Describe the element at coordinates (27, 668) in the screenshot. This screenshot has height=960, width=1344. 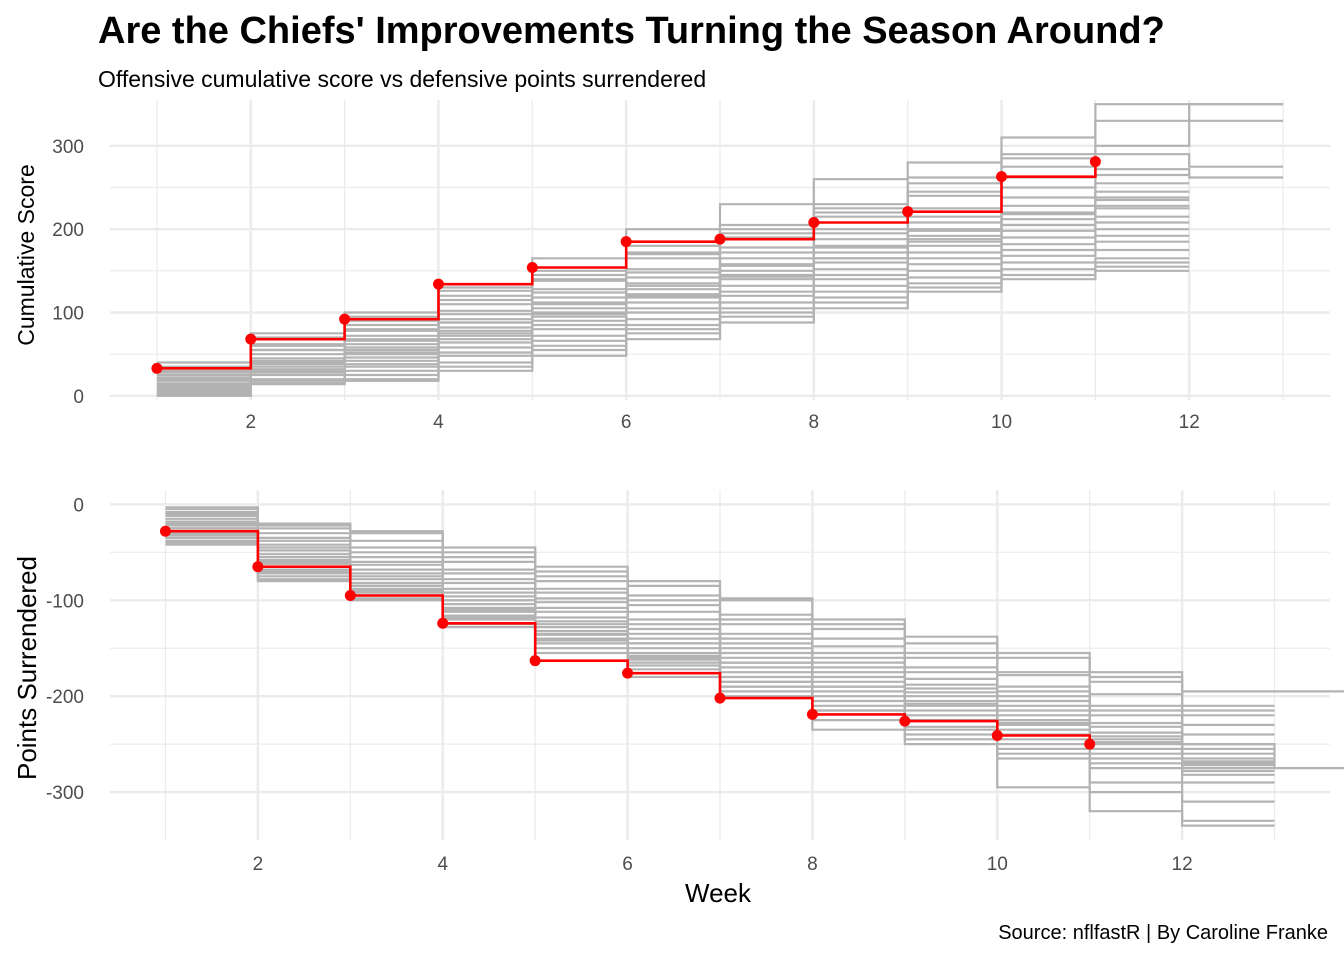
I see `y-axis-label-points-surrendered: Points Surrendered` at that location.